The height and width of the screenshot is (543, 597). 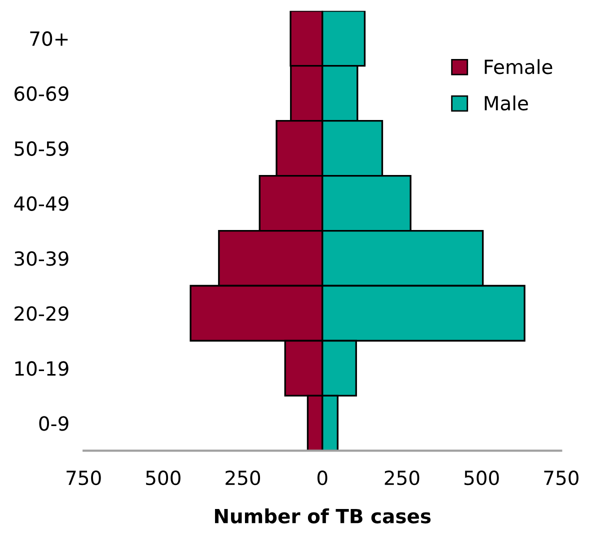 I want to click on y-tick-label: 60-69, so click(x=41, y=93).